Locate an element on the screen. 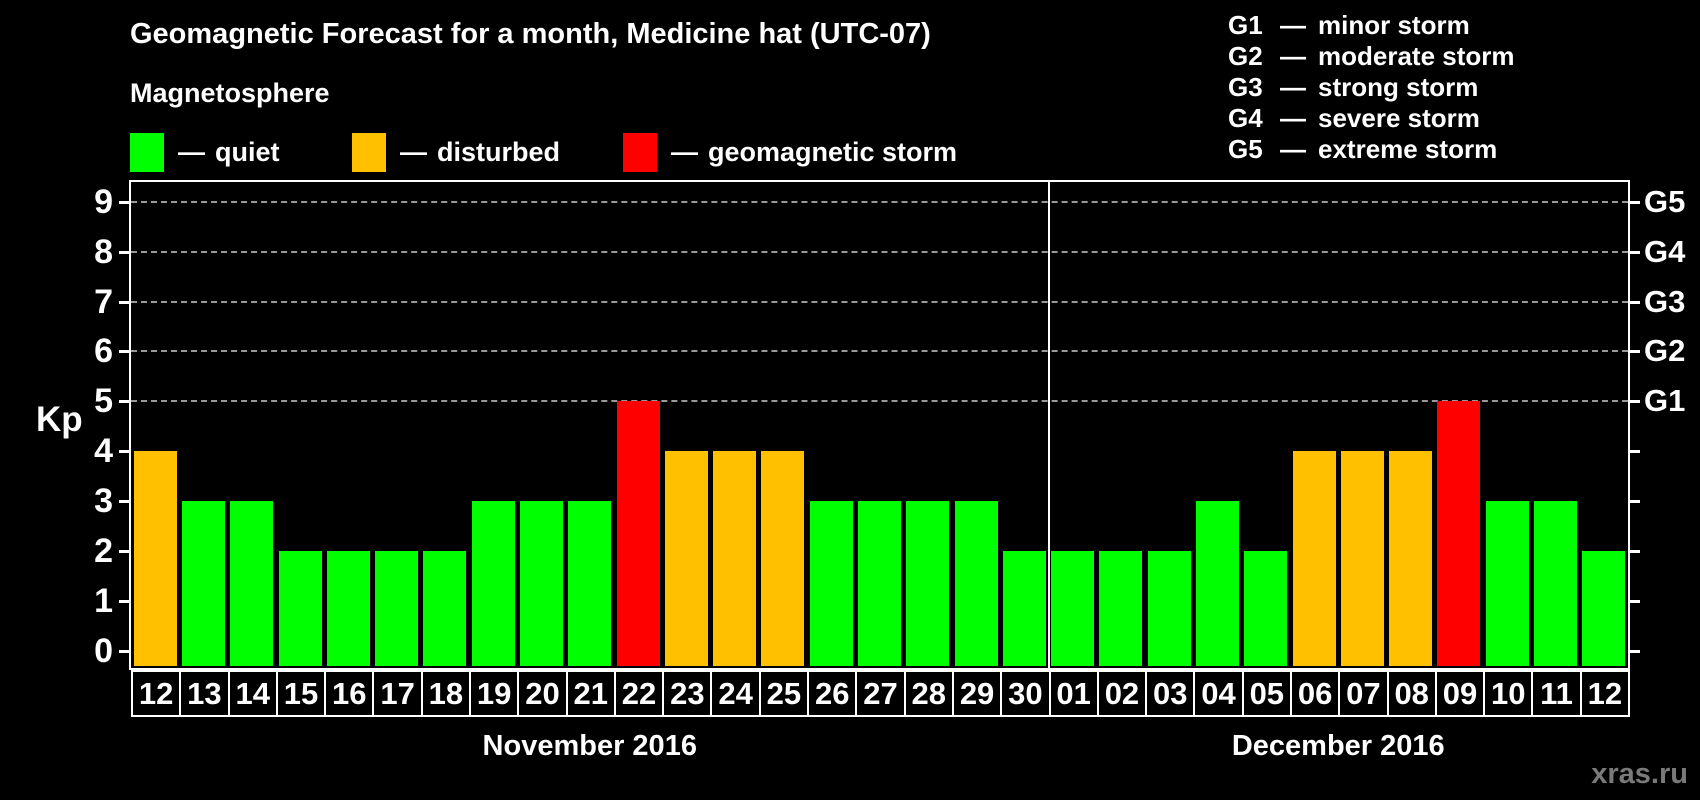 Image resolution: width=1700 pixels, height=800 pixels. y-tick-label: 5 is located at coordinates (103, 401).